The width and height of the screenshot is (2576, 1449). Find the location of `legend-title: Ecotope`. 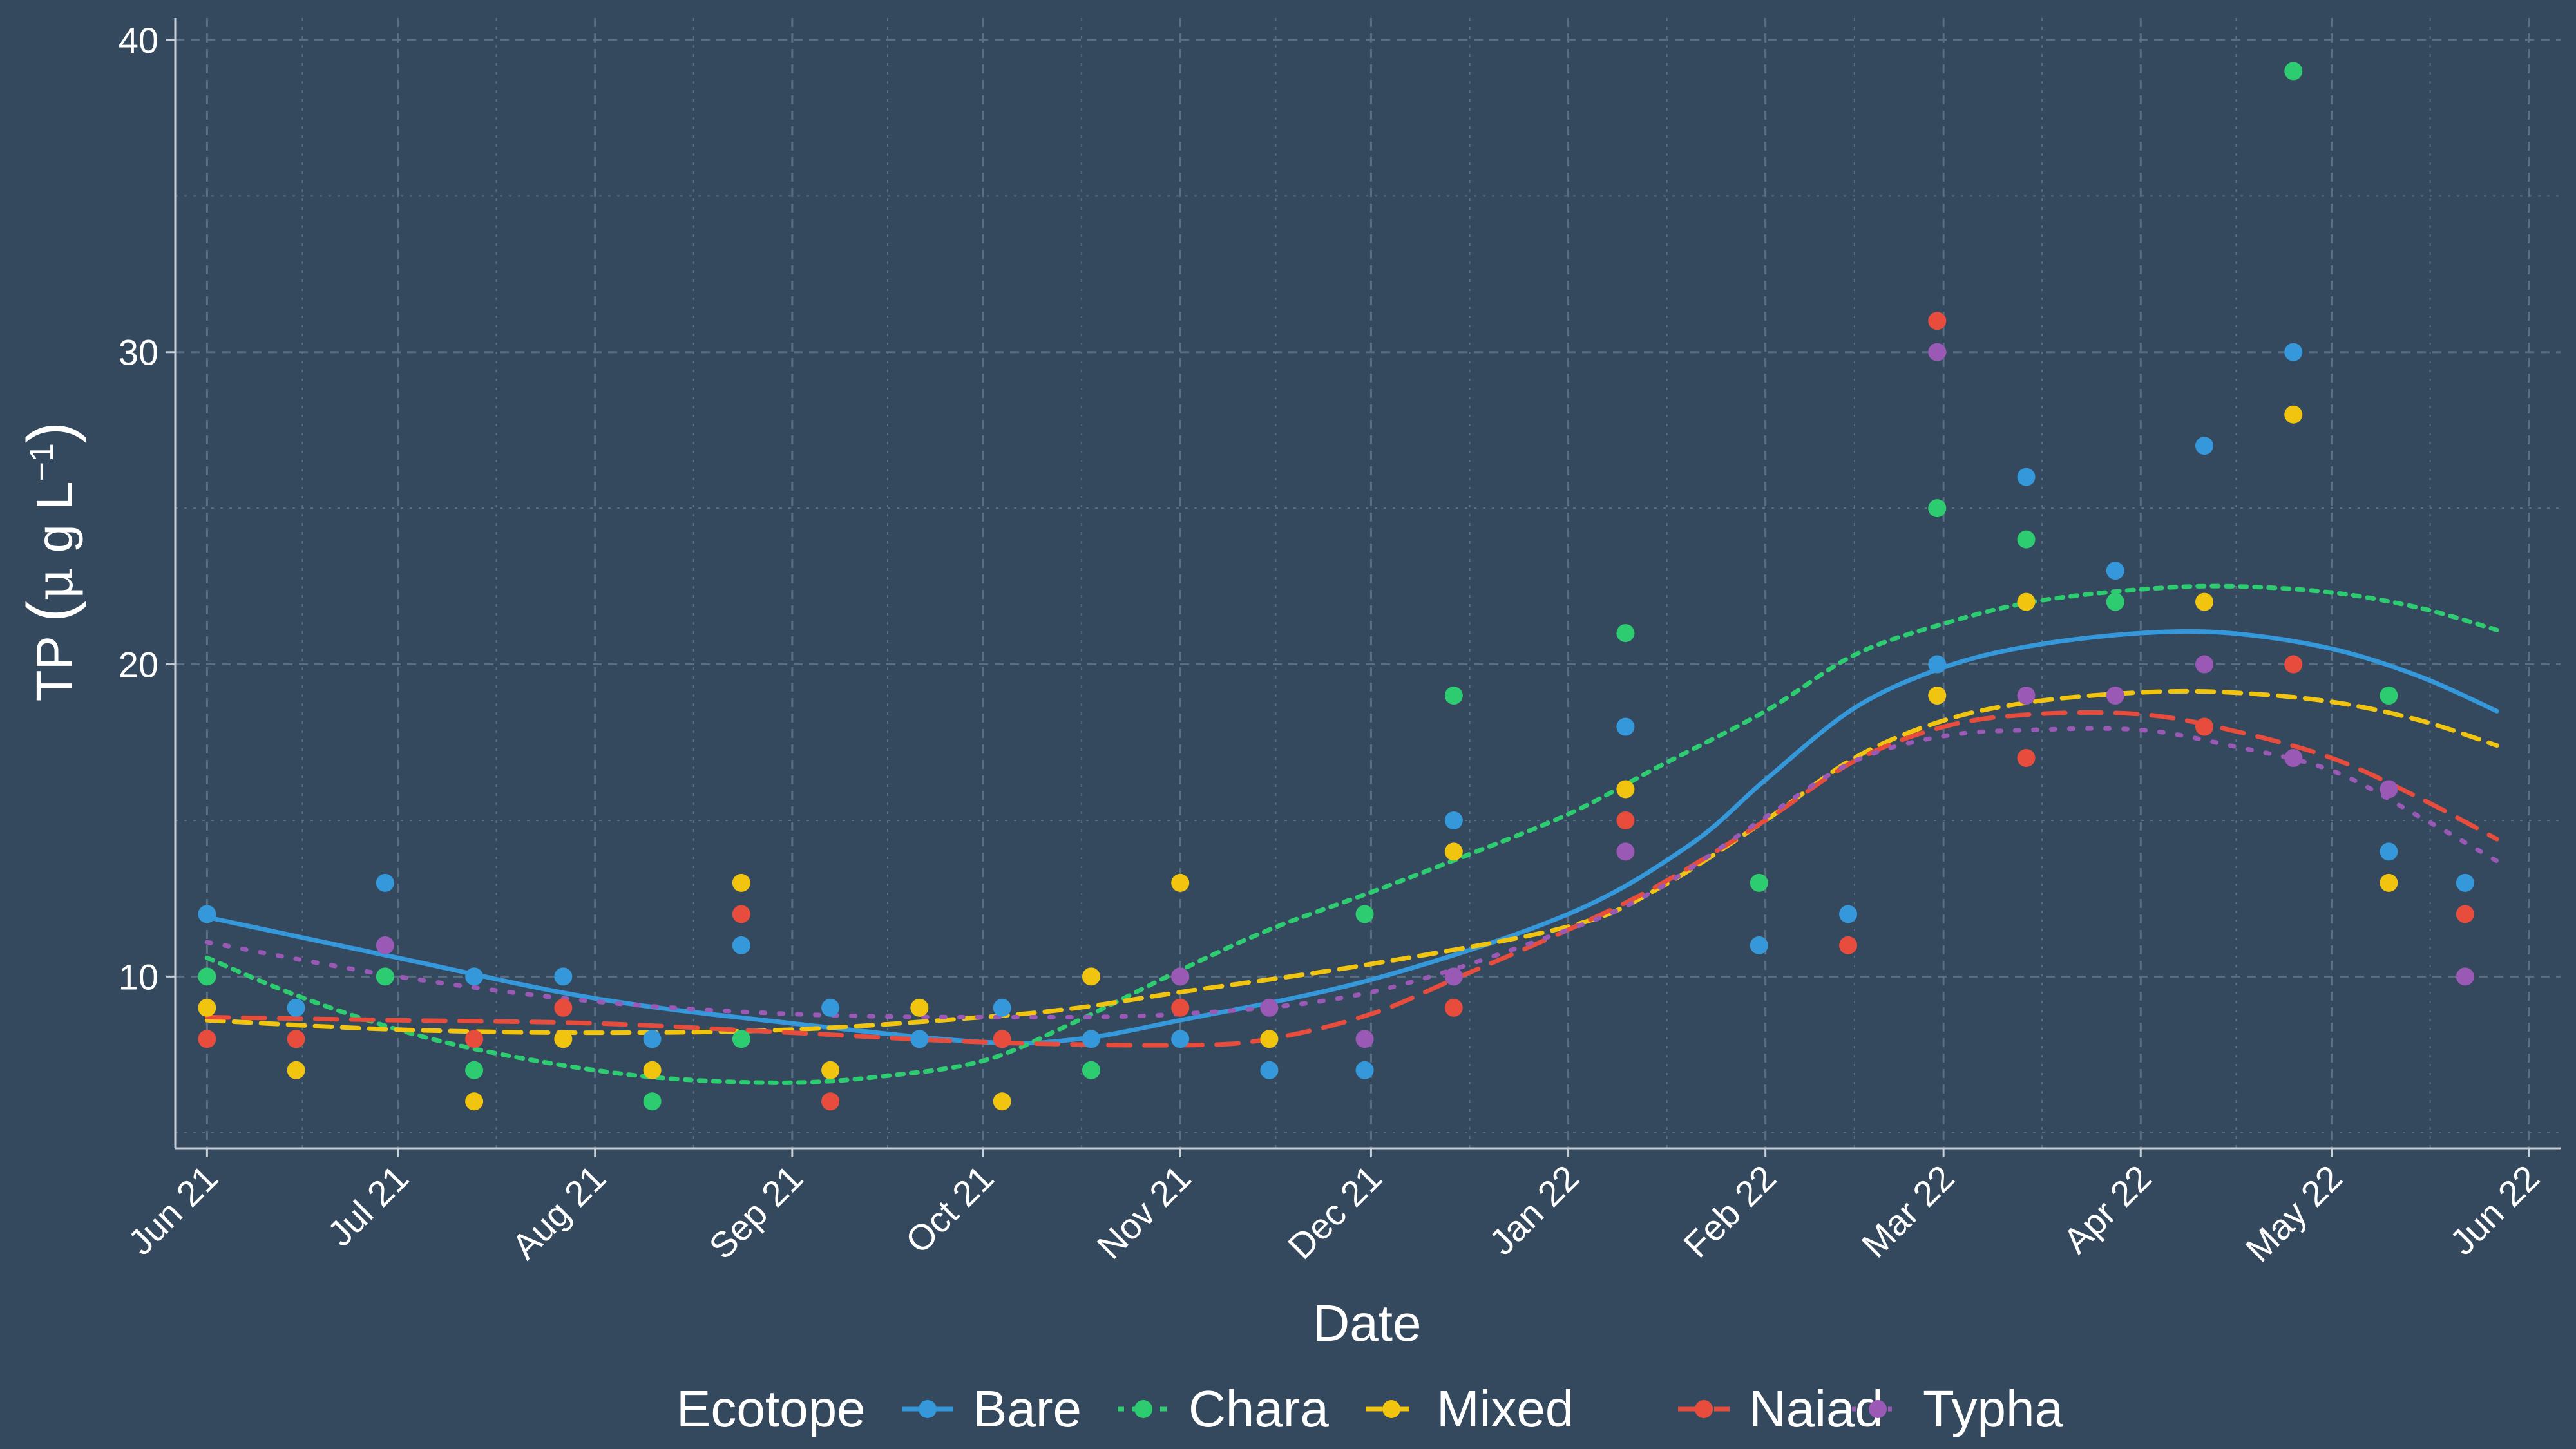

legend-title: Ecotope is located at coordinates (771, 1409).